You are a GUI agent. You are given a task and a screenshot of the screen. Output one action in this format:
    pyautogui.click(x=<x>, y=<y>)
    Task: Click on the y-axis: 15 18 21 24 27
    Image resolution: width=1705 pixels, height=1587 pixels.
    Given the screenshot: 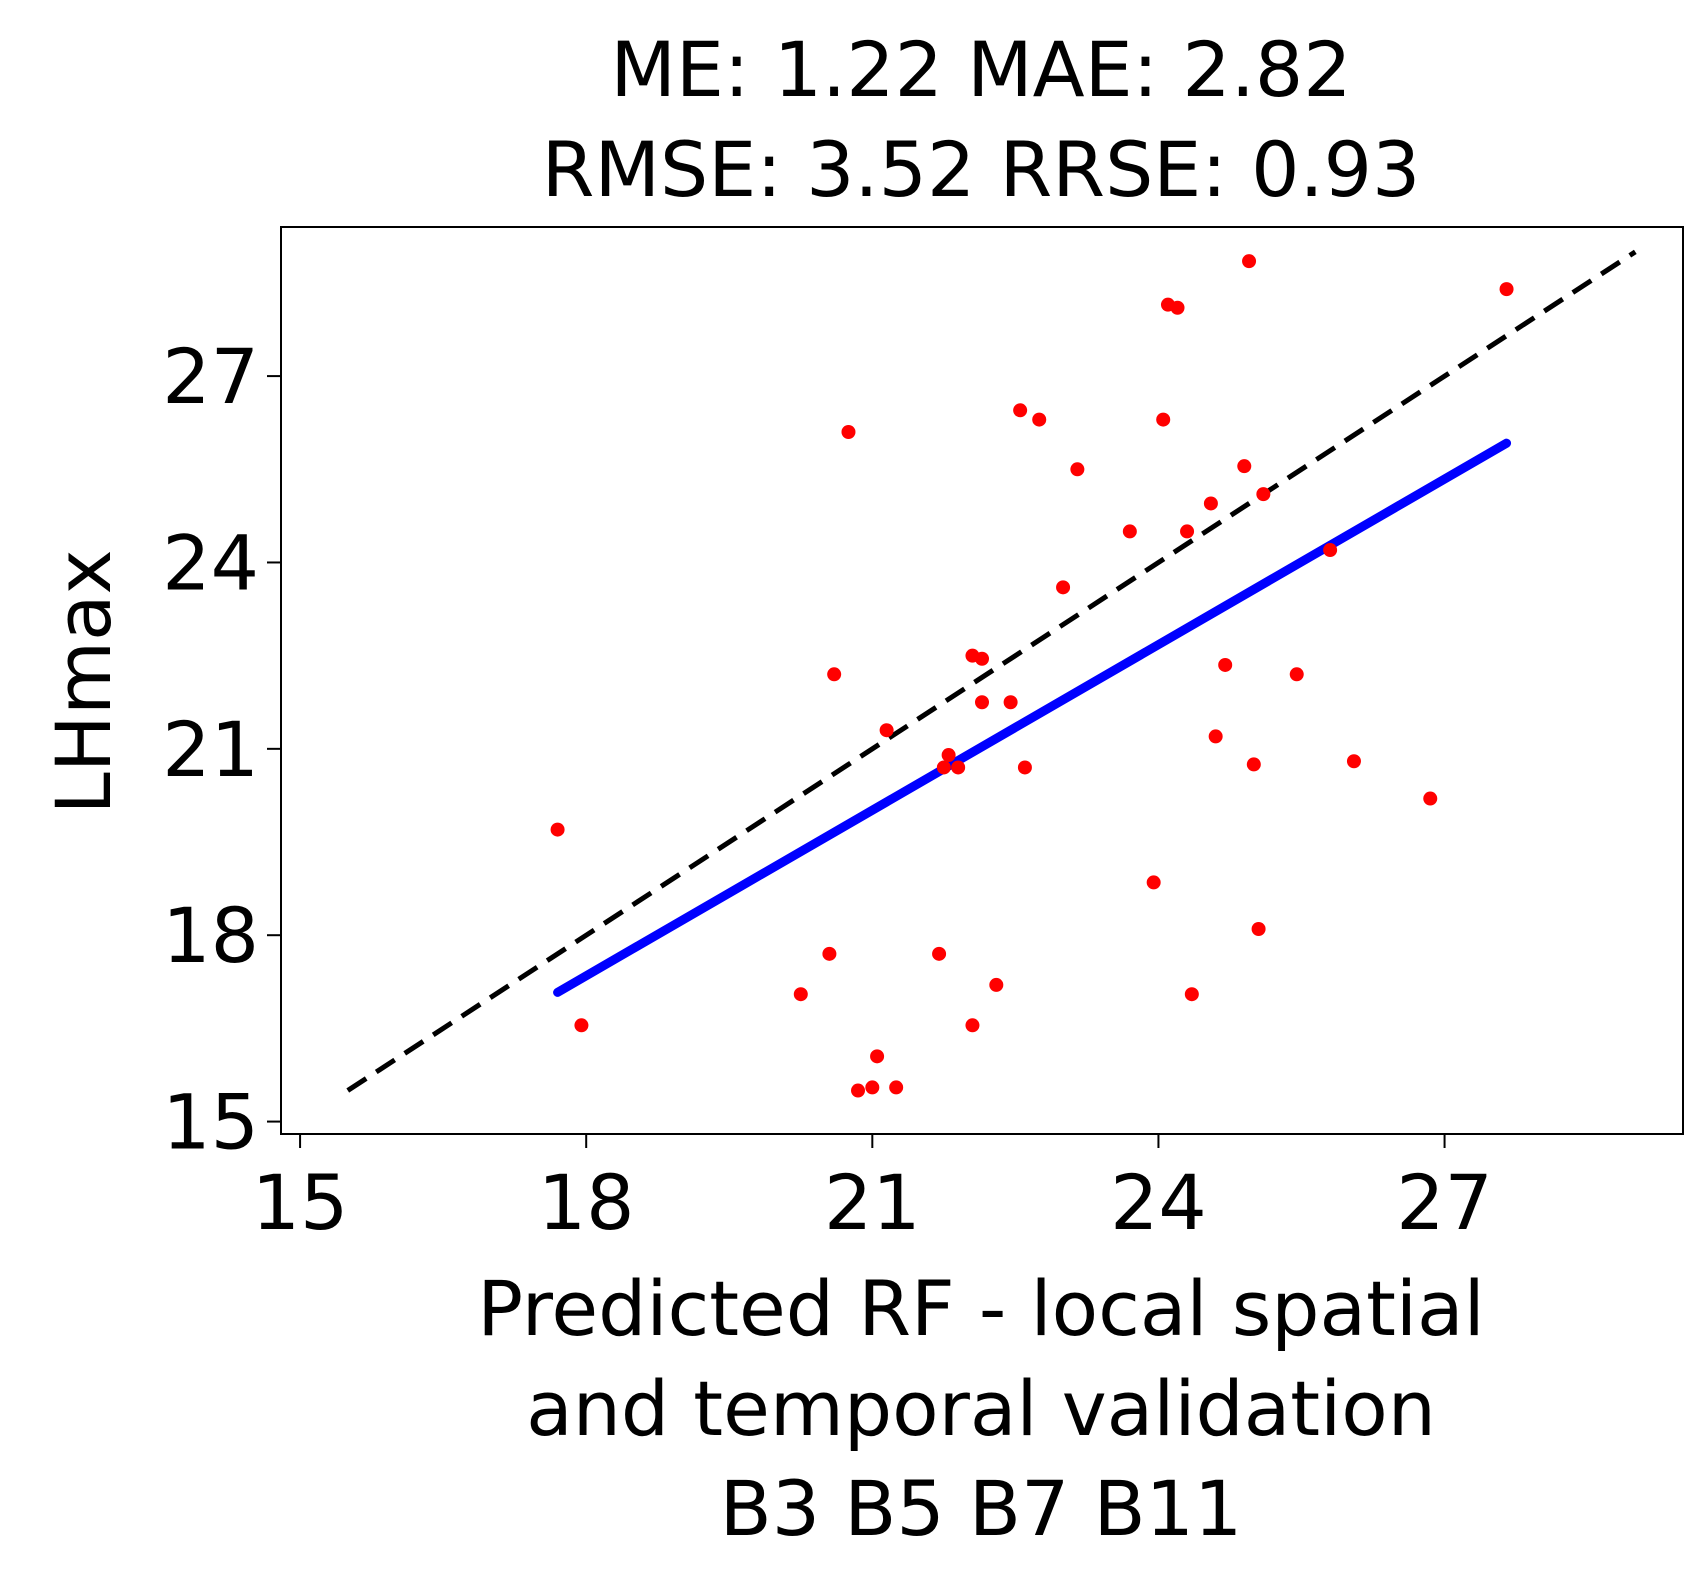 What is the action you would take?
    pyautogui.click(x=221, y=749)
    